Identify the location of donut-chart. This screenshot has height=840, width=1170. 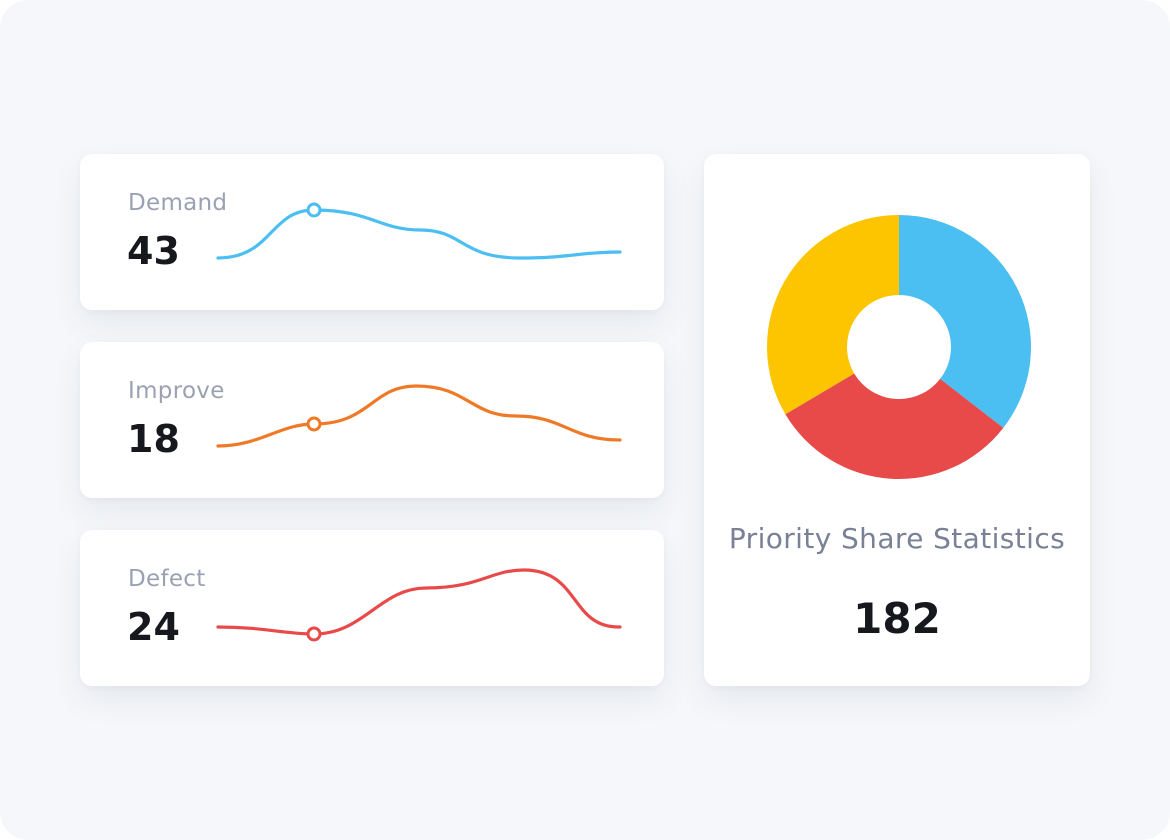
(899, 347).